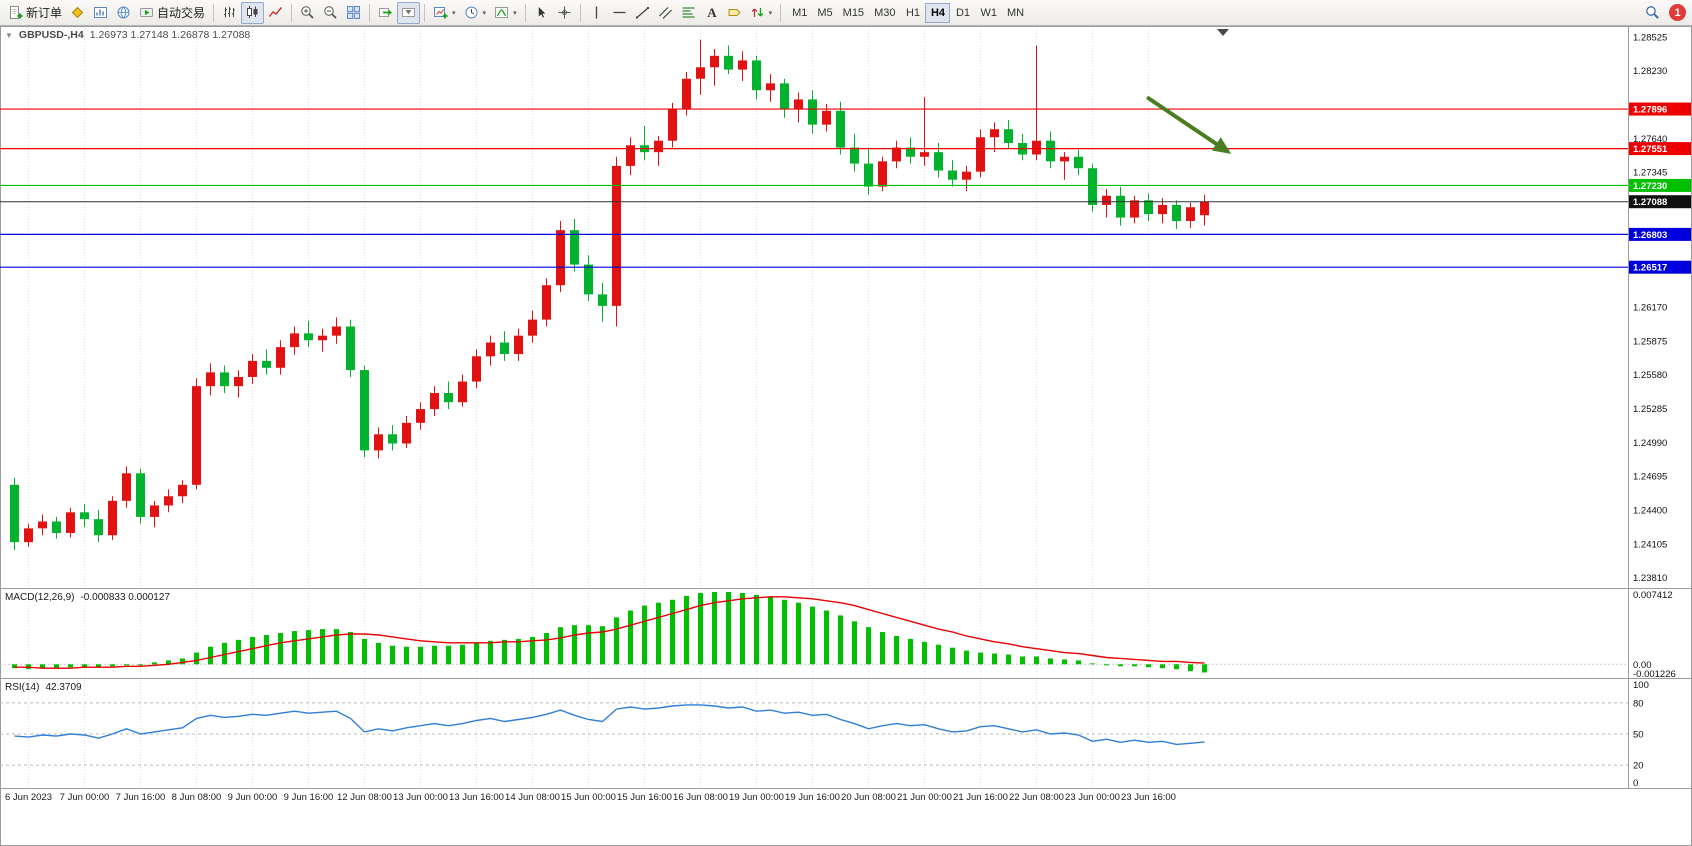  I want to click on market-watch-button, so click(123, 13).